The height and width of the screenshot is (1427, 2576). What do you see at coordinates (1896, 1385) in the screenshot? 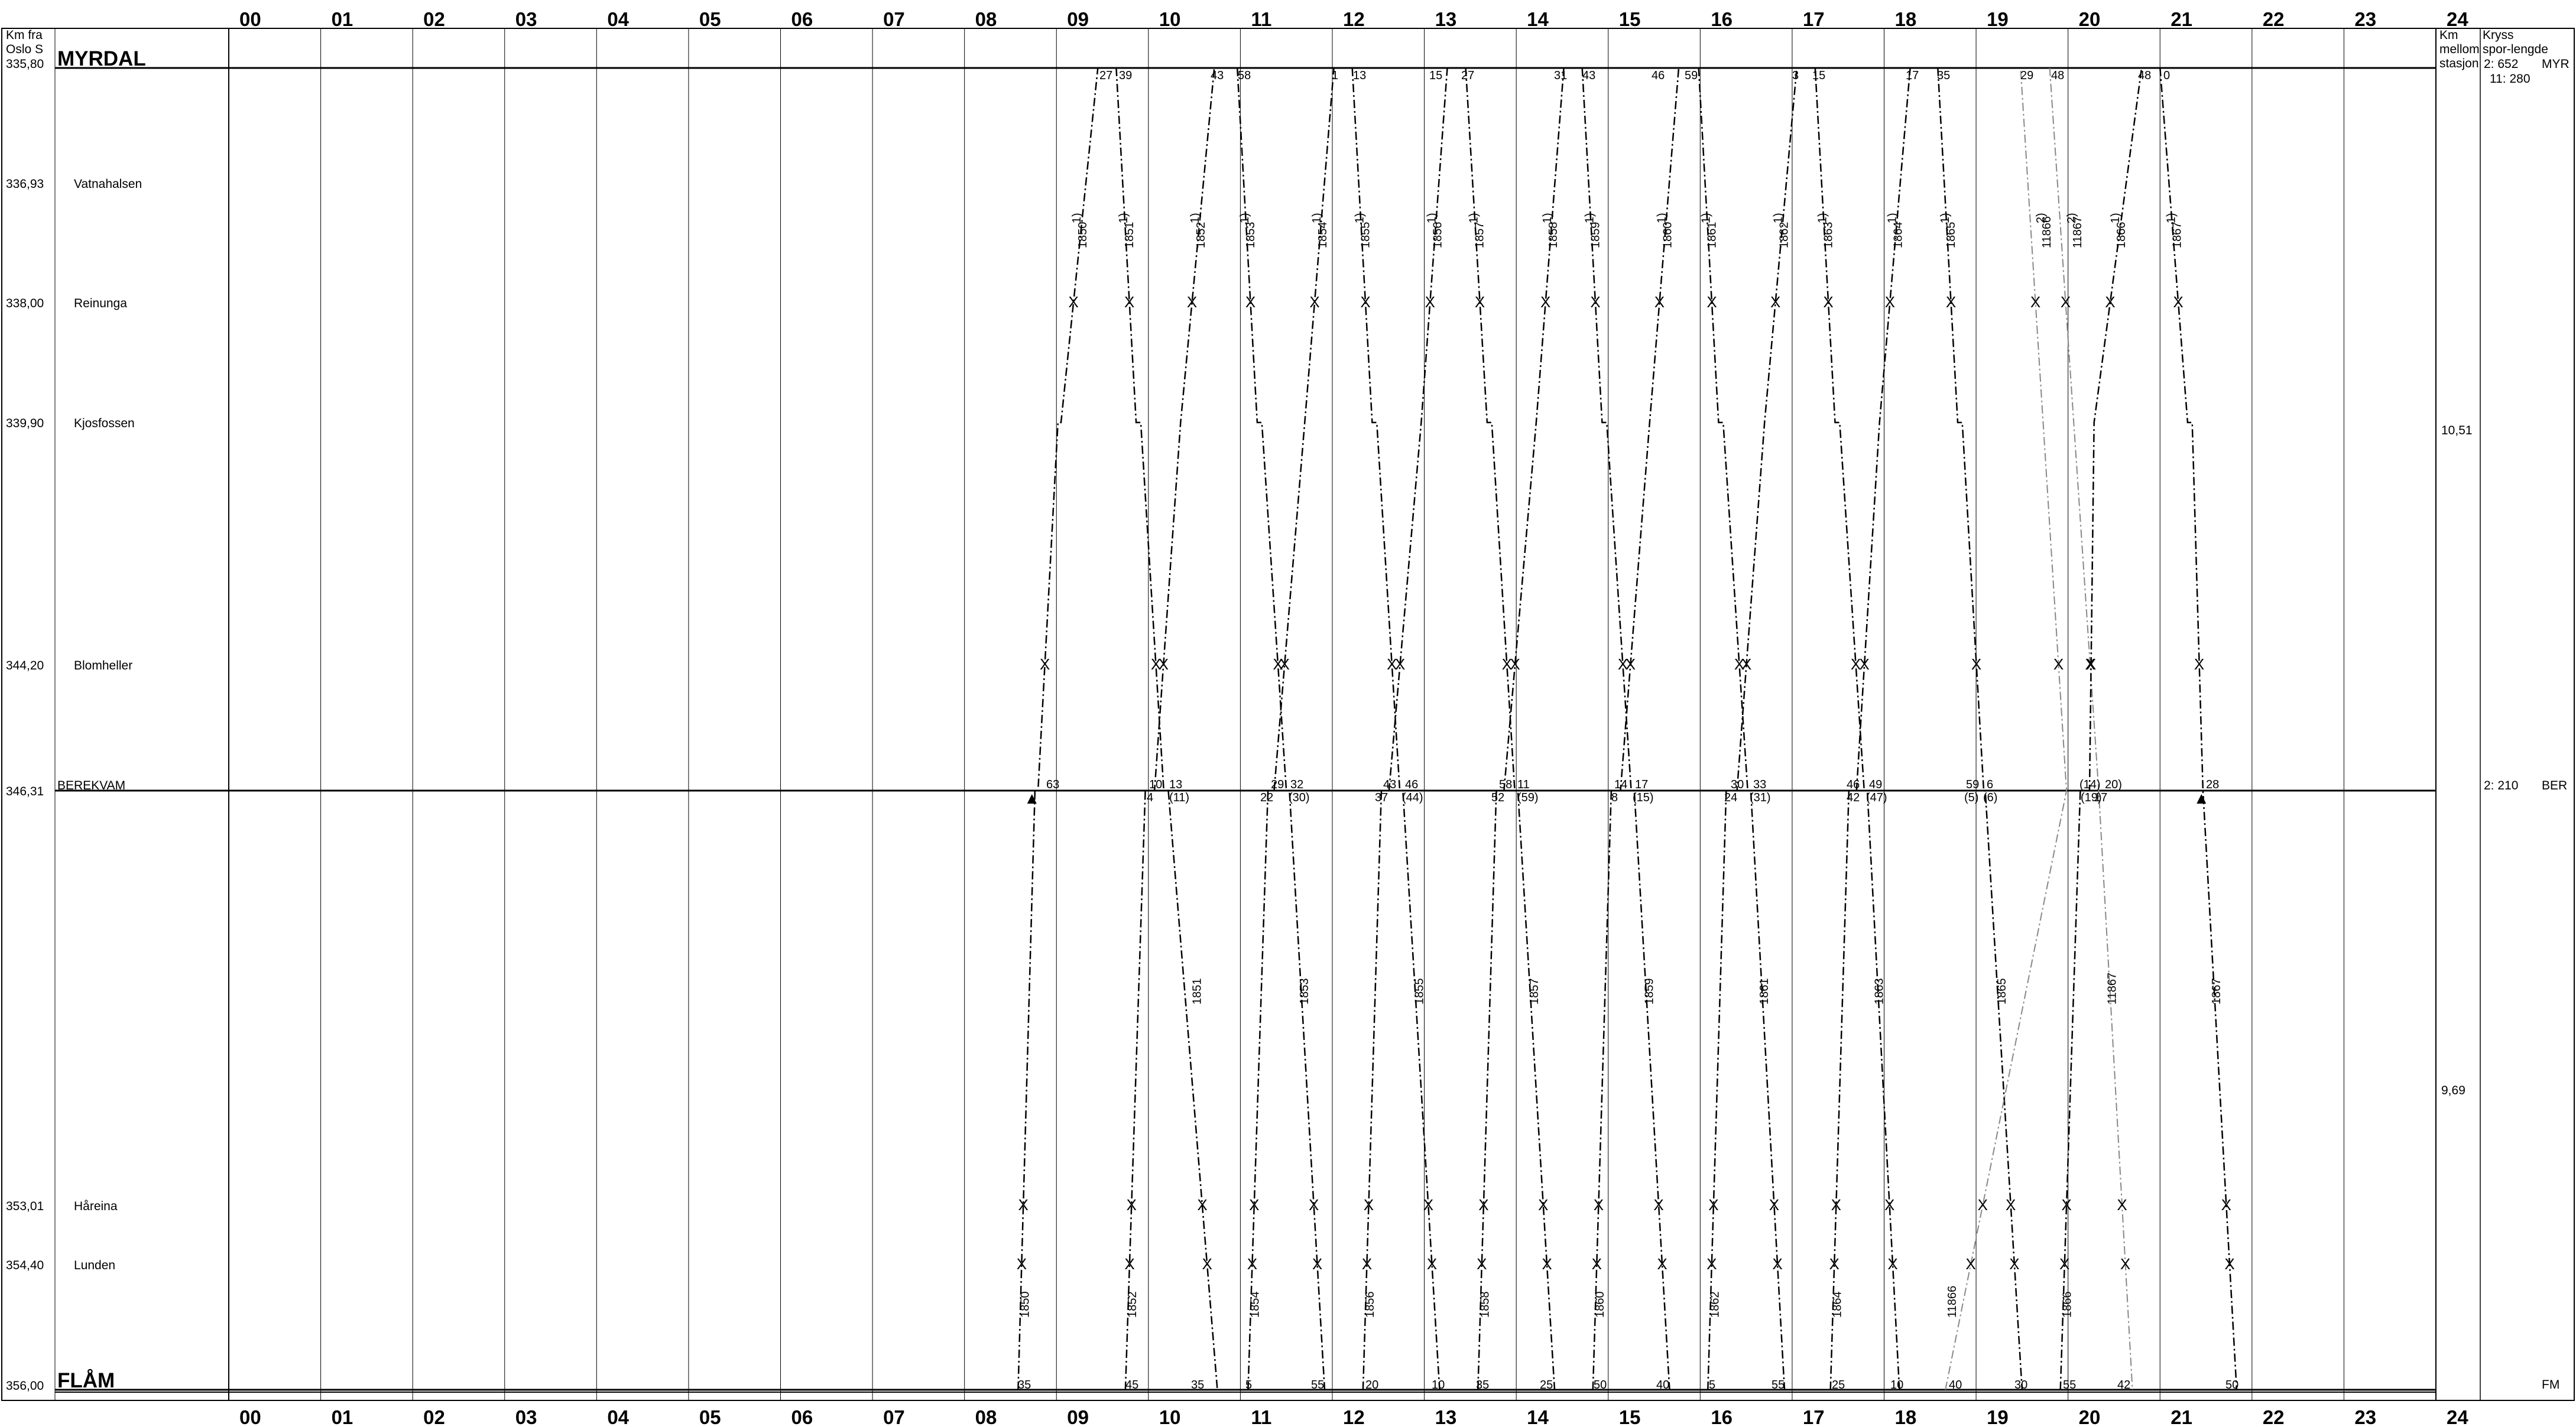
I see `flam-minute: 10` at bounding box center [1896, 1385].